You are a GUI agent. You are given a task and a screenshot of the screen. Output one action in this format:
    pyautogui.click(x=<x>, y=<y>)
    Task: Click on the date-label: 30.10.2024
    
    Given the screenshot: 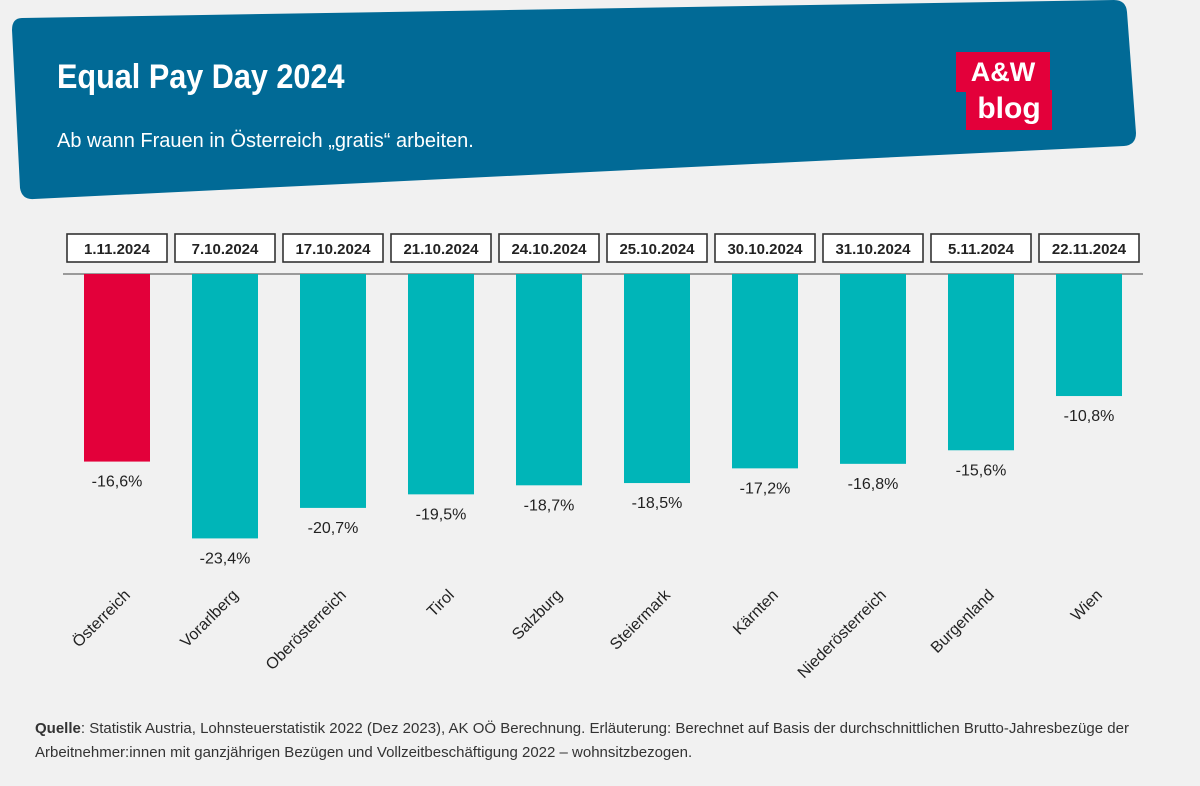 What is the action you would take?
    pyautogui.click(x=765, y=249)
    